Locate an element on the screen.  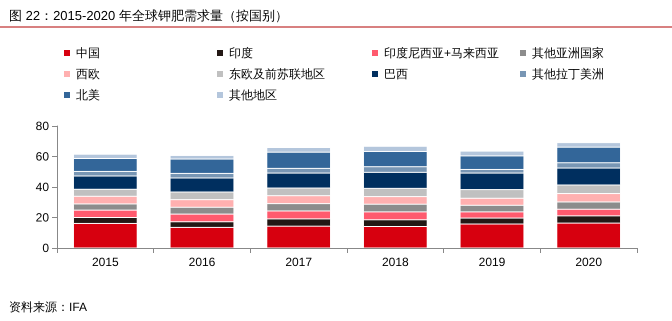
y-tick-label: 0 is located at coordinates (46, 248).